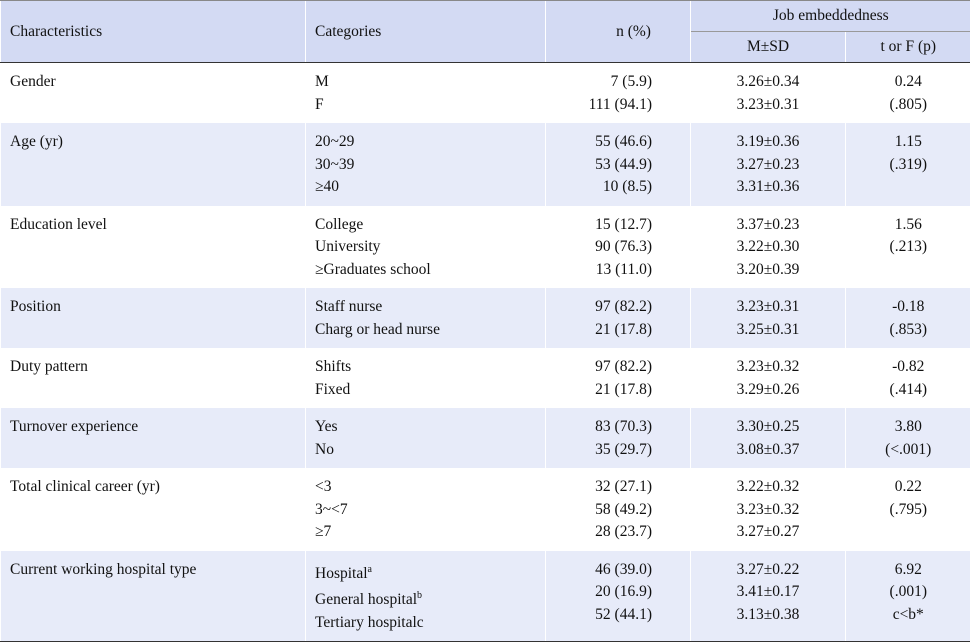 The width and height of the screenshot is (970, 642). What do you see at coordinates (419, 595) in the screenshot?
I see `superscript: b` at bounding box center [419, 595].